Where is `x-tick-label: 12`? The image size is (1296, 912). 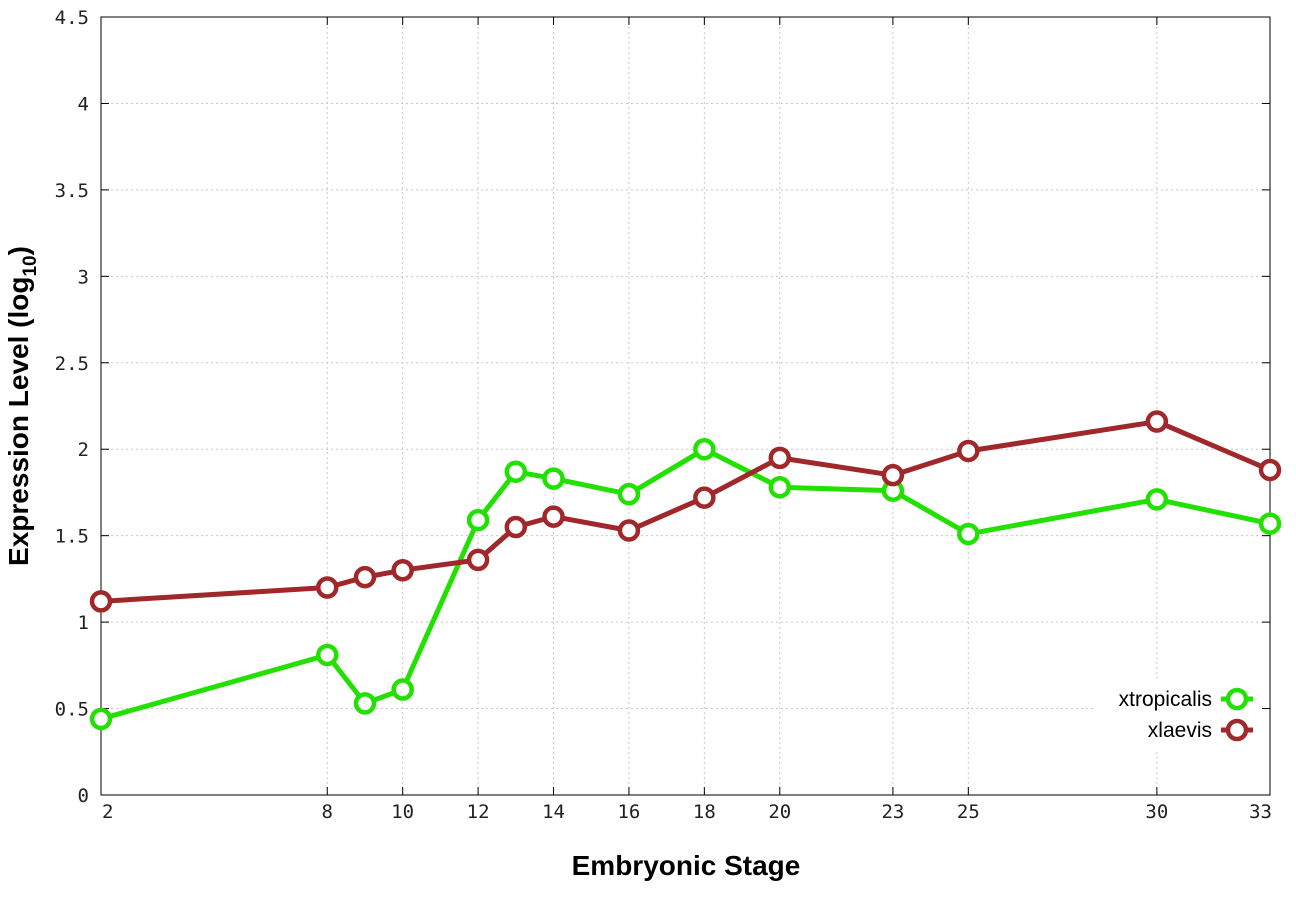 x-tick-label: 12 is located at coordinates (478, 812).